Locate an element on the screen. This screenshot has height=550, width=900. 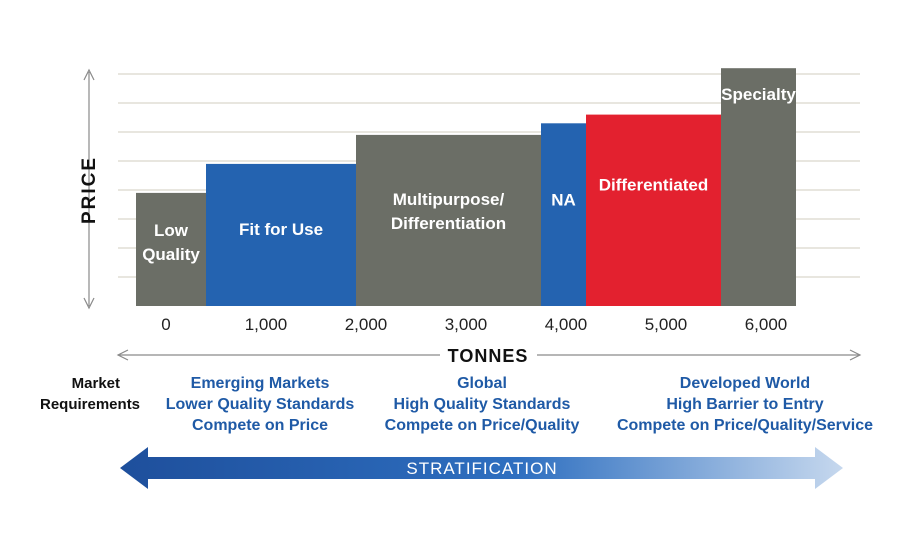
stratification-label: STRATIFICATION is located at coordinates (481, 468).